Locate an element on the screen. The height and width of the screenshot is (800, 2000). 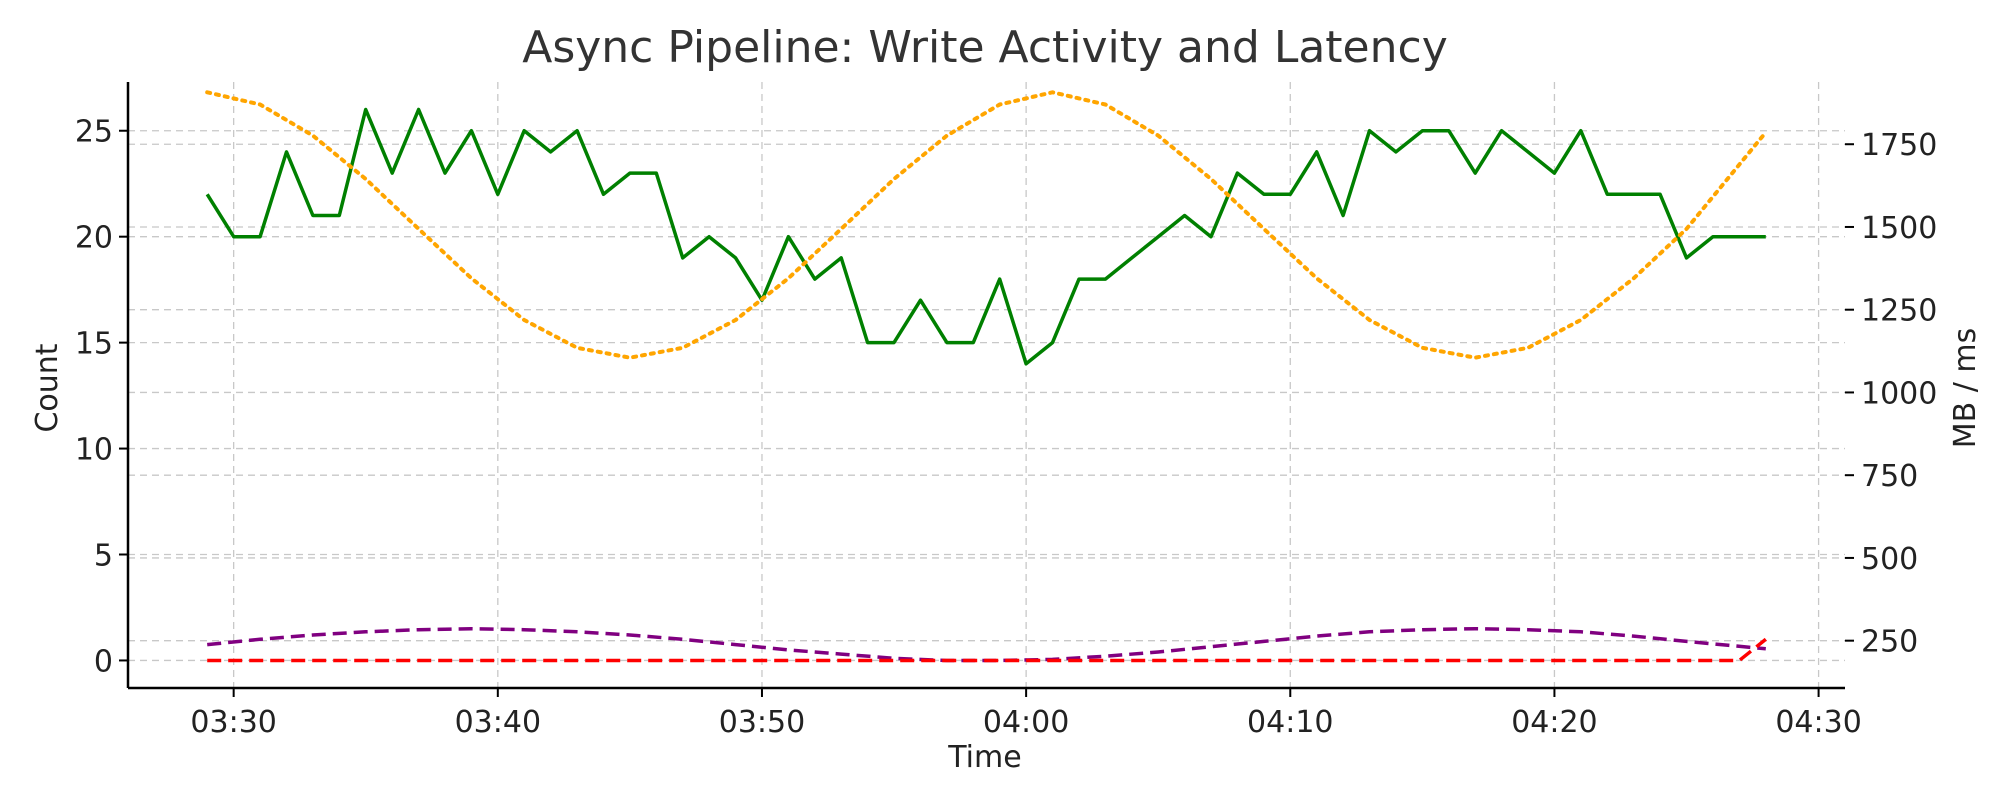
y2-tick-label: 1000 is located at coordinates (1899, 393).